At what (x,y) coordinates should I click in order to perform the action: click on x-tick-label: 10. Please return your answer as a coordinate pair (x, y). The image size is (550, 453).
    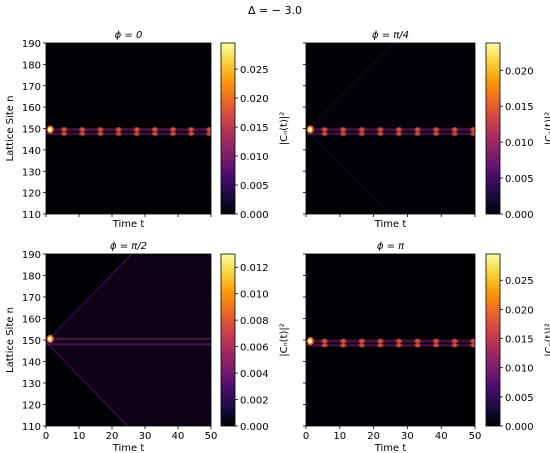
    Looking at the image, I should click on (339, 436).